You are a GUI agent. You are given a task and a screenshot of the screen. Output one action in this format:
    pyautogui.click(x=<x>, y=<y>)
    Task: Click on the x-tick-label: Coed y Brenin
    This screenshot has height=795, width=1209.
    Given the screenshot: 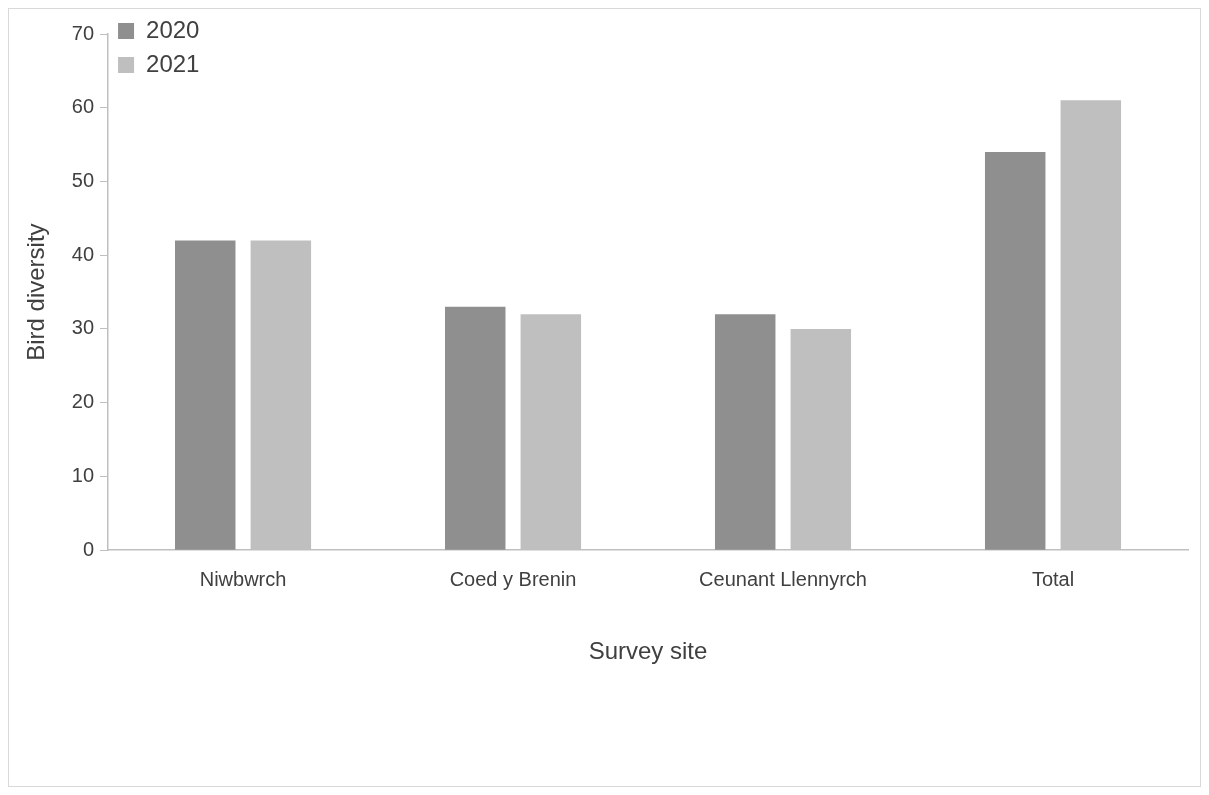 What is the action you would take?
    pyautogui.click(x=513, y=578)
    